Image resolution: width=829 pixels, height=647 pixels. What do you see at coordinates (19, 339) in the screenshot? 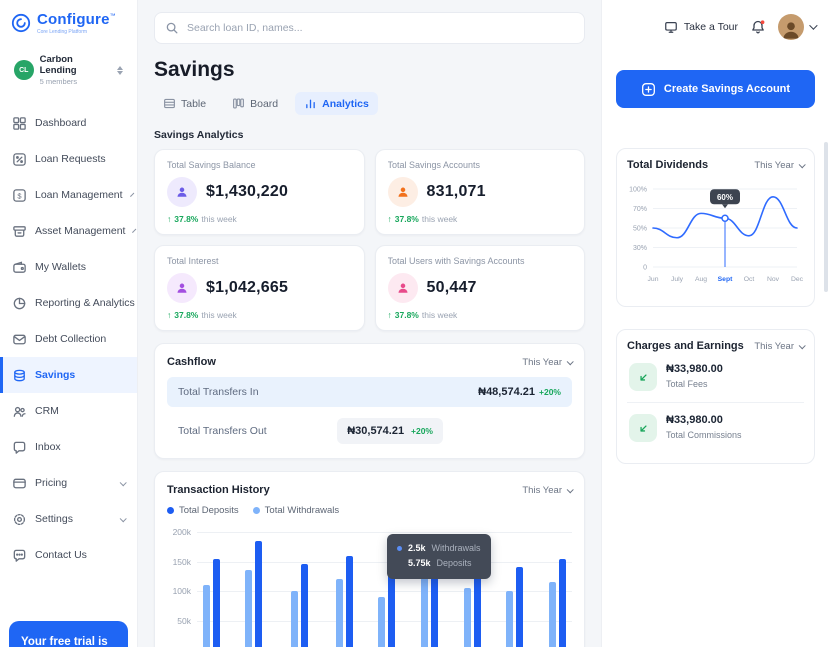
I see `envelope-icon` at bounding box center [19, 339].